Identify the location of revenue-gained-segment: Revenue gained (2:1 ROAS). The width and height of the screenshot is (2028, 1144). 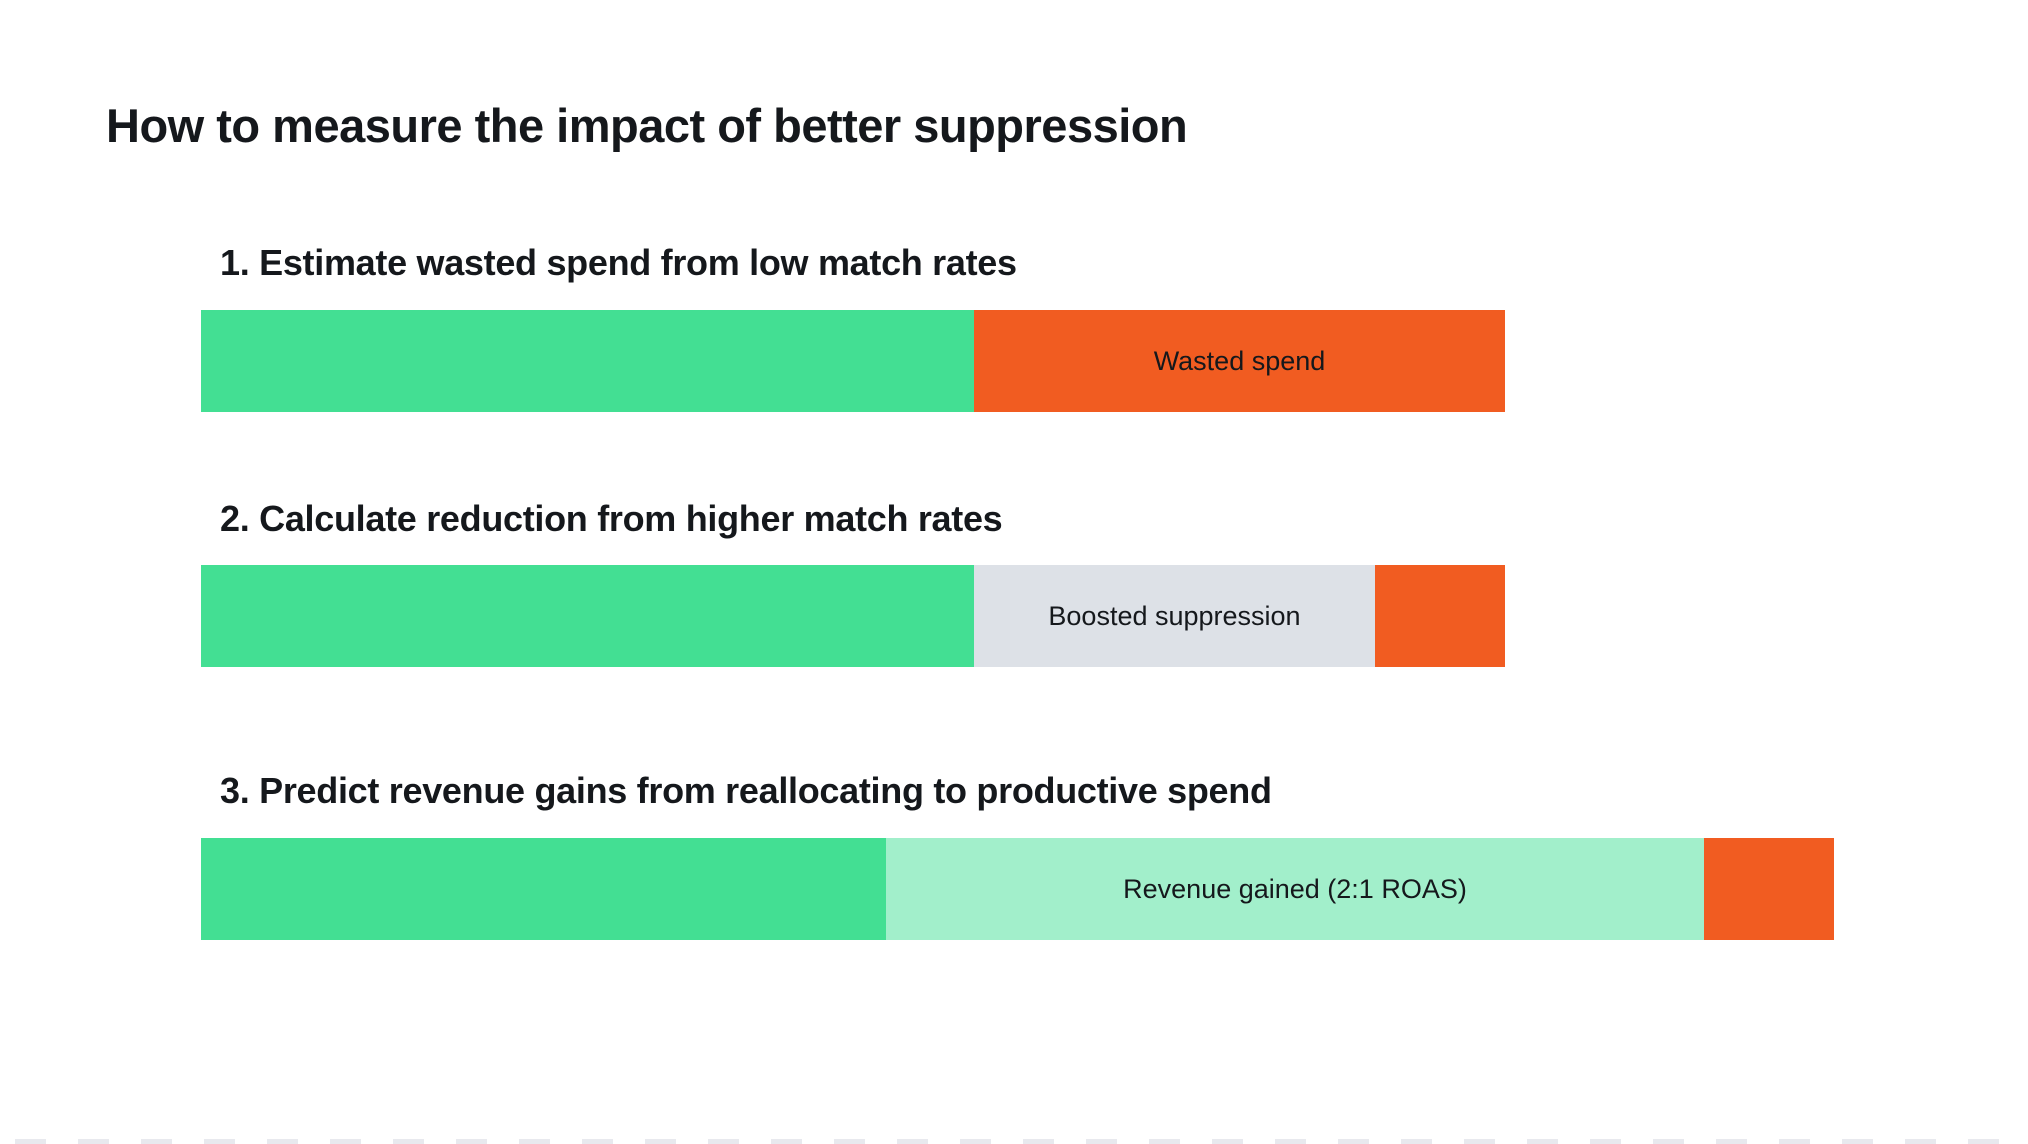
(1295, 889).